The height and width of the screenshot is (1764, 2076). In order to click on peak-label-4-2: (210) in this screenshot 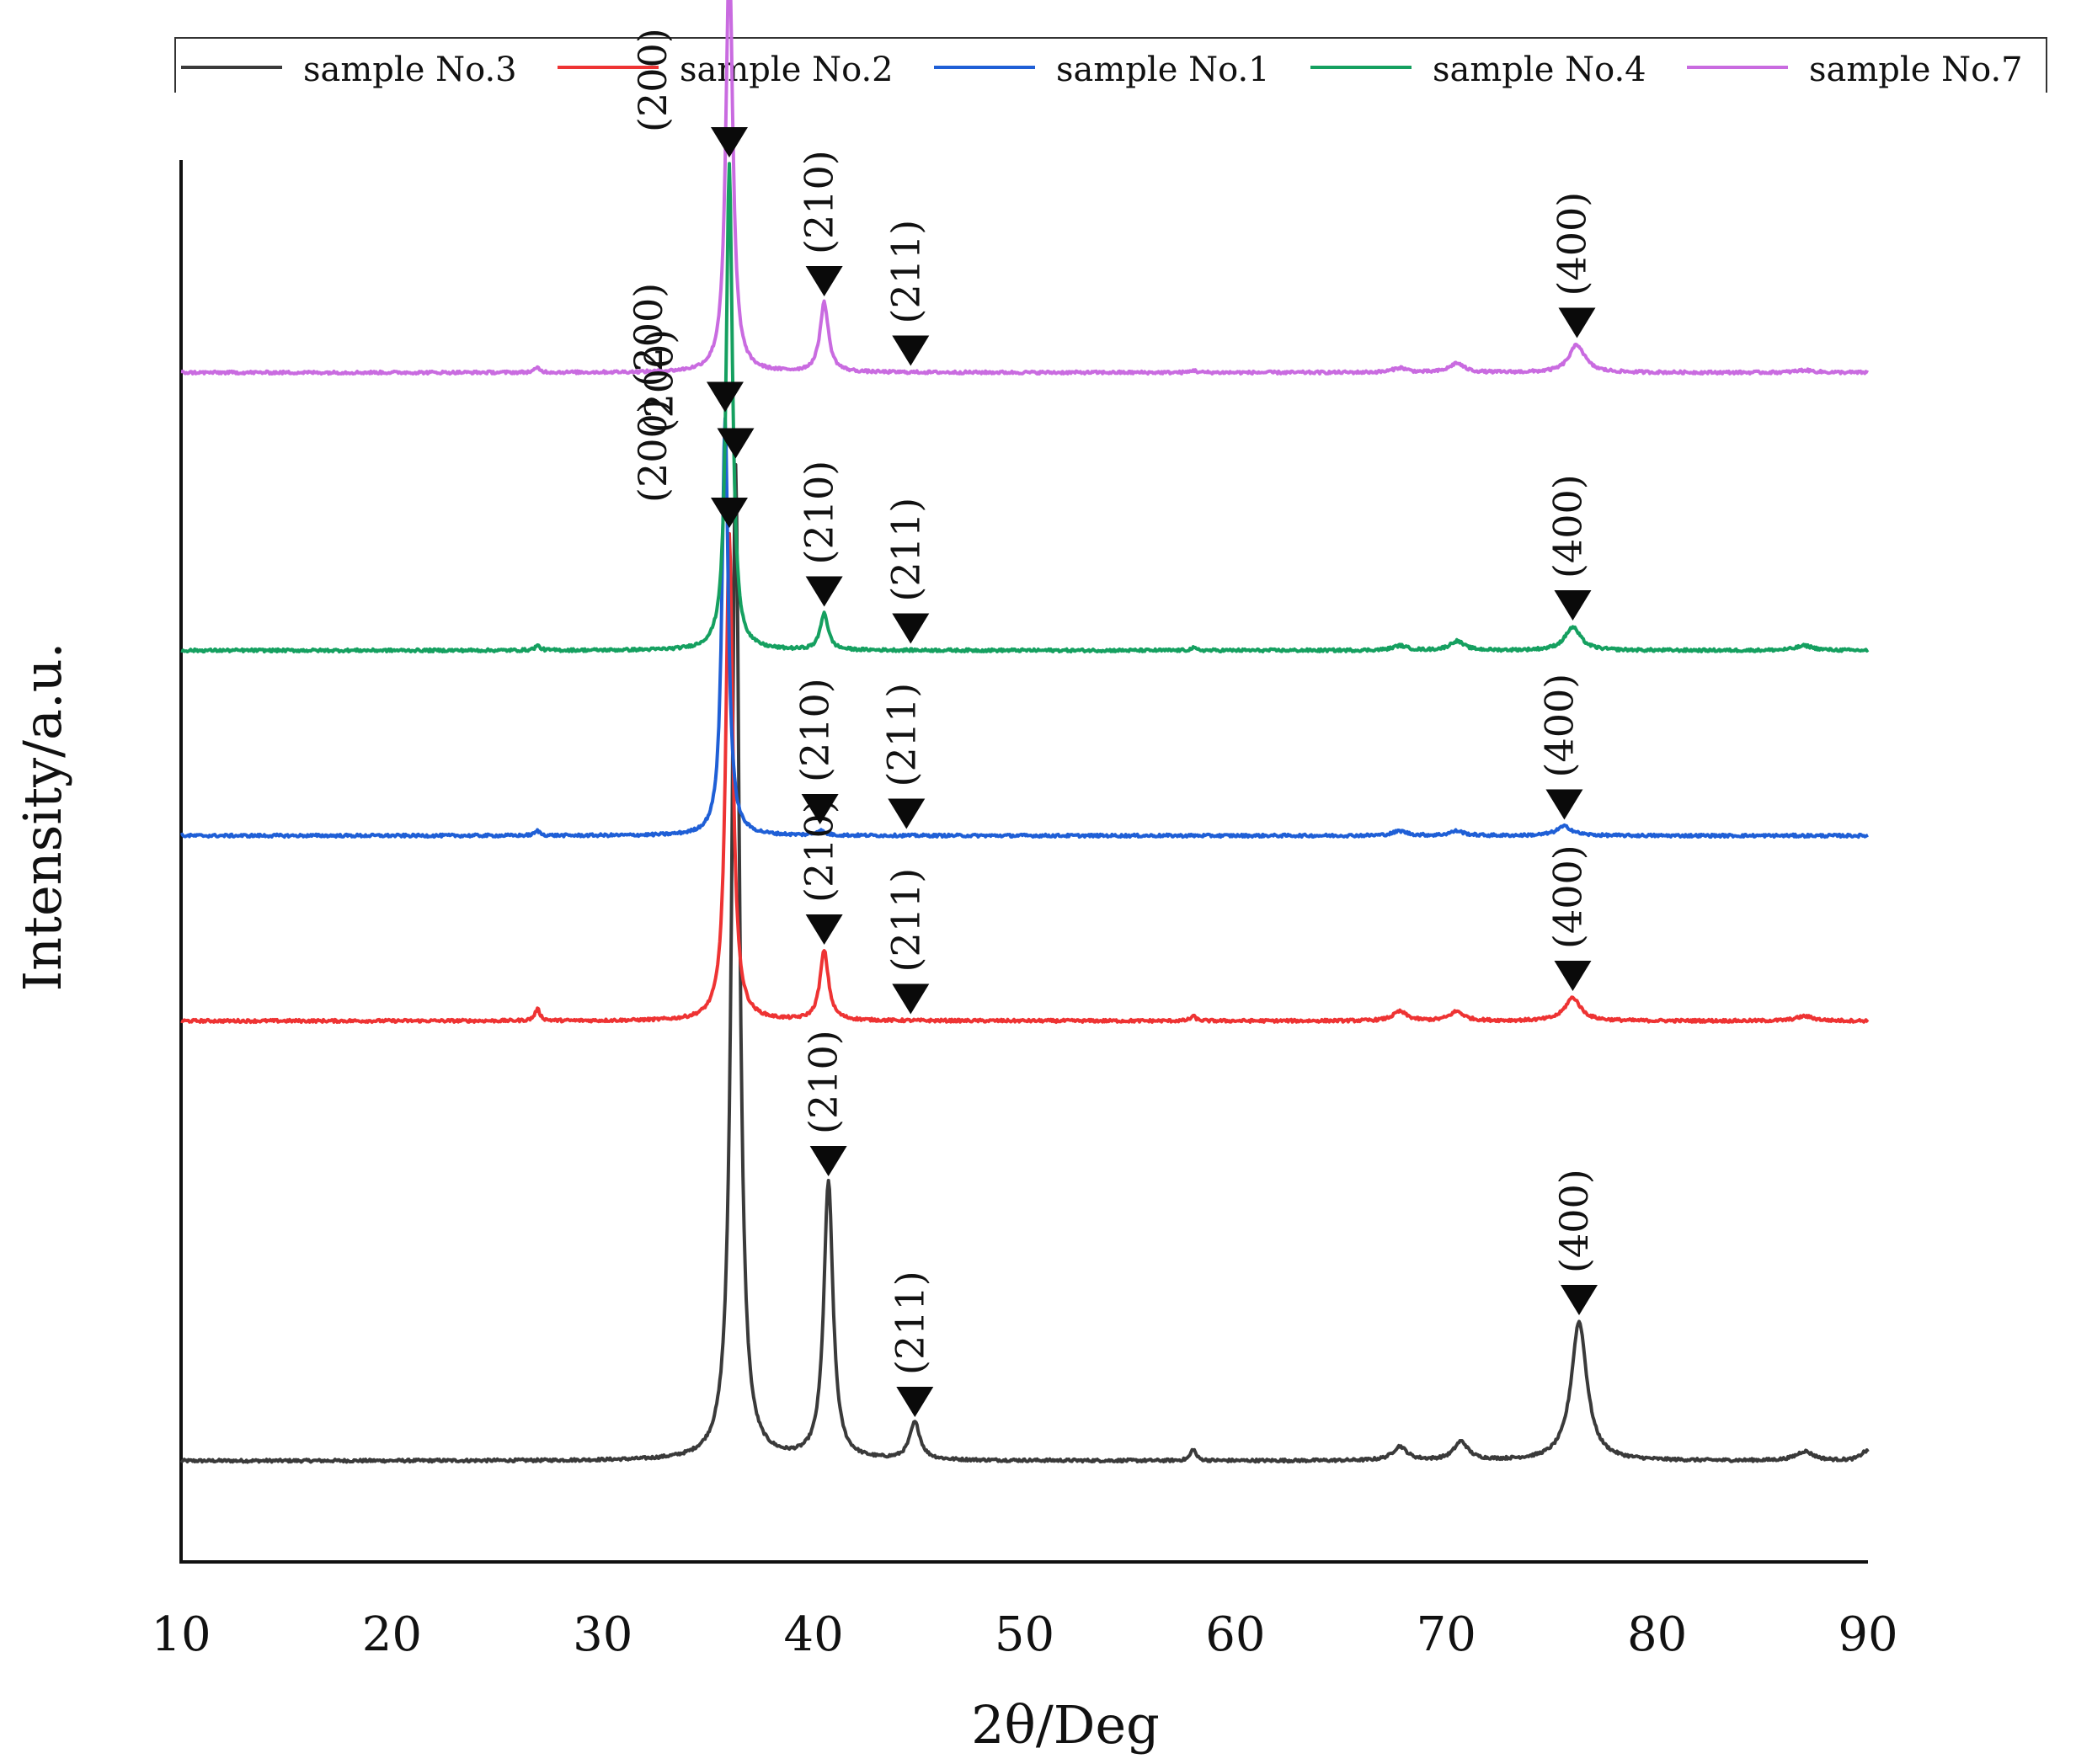, I will do `click(819, 513)`.